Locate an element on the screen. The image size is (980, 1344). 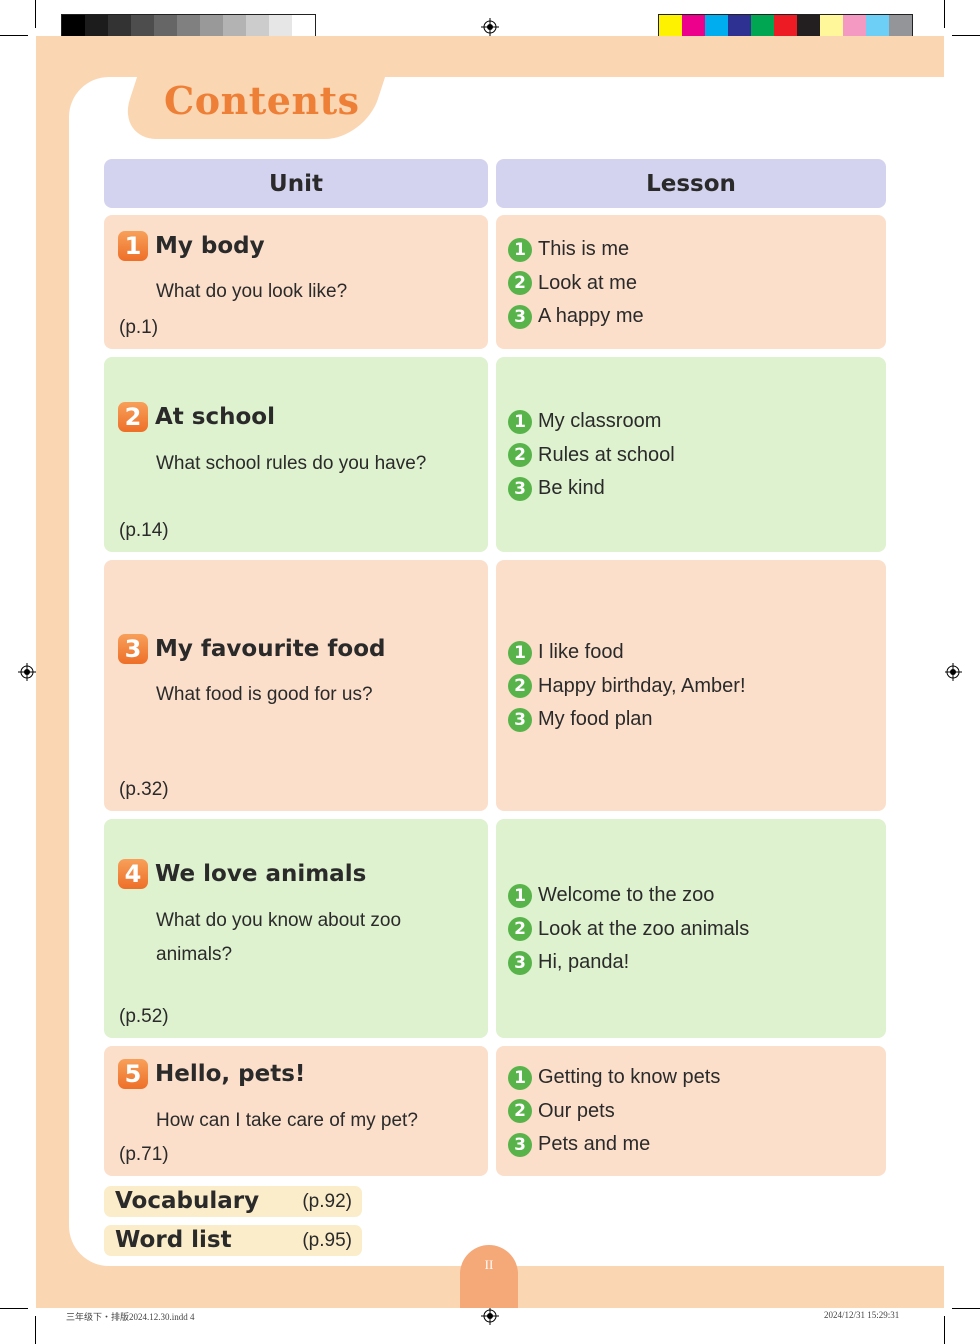
lesson-title: My classroom is located at coordinates (600, 421).